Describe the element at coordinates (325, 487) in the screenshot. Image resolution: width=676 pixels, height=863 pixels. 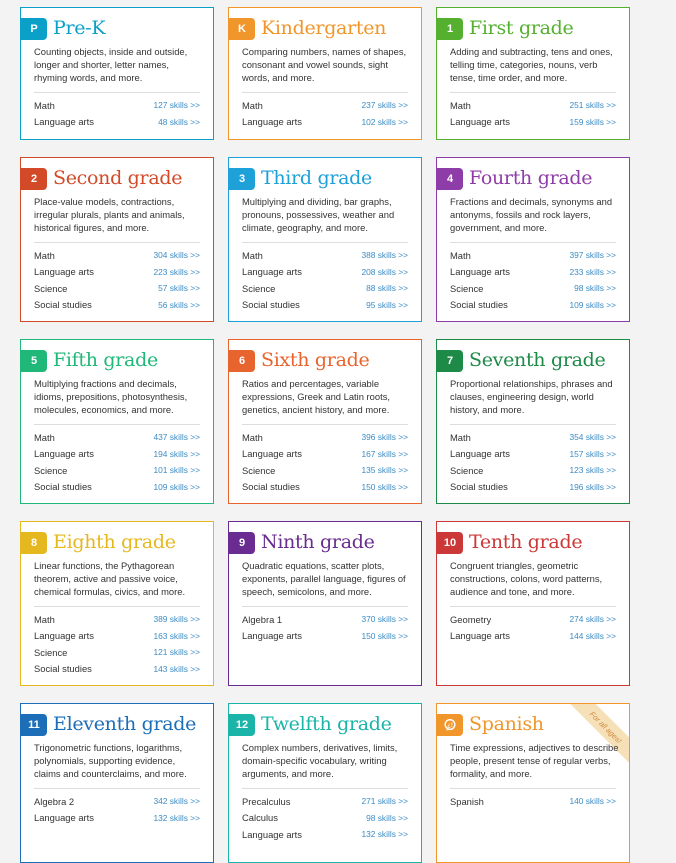
I see `subject-row: Social studies 150 skills >>` at that location.